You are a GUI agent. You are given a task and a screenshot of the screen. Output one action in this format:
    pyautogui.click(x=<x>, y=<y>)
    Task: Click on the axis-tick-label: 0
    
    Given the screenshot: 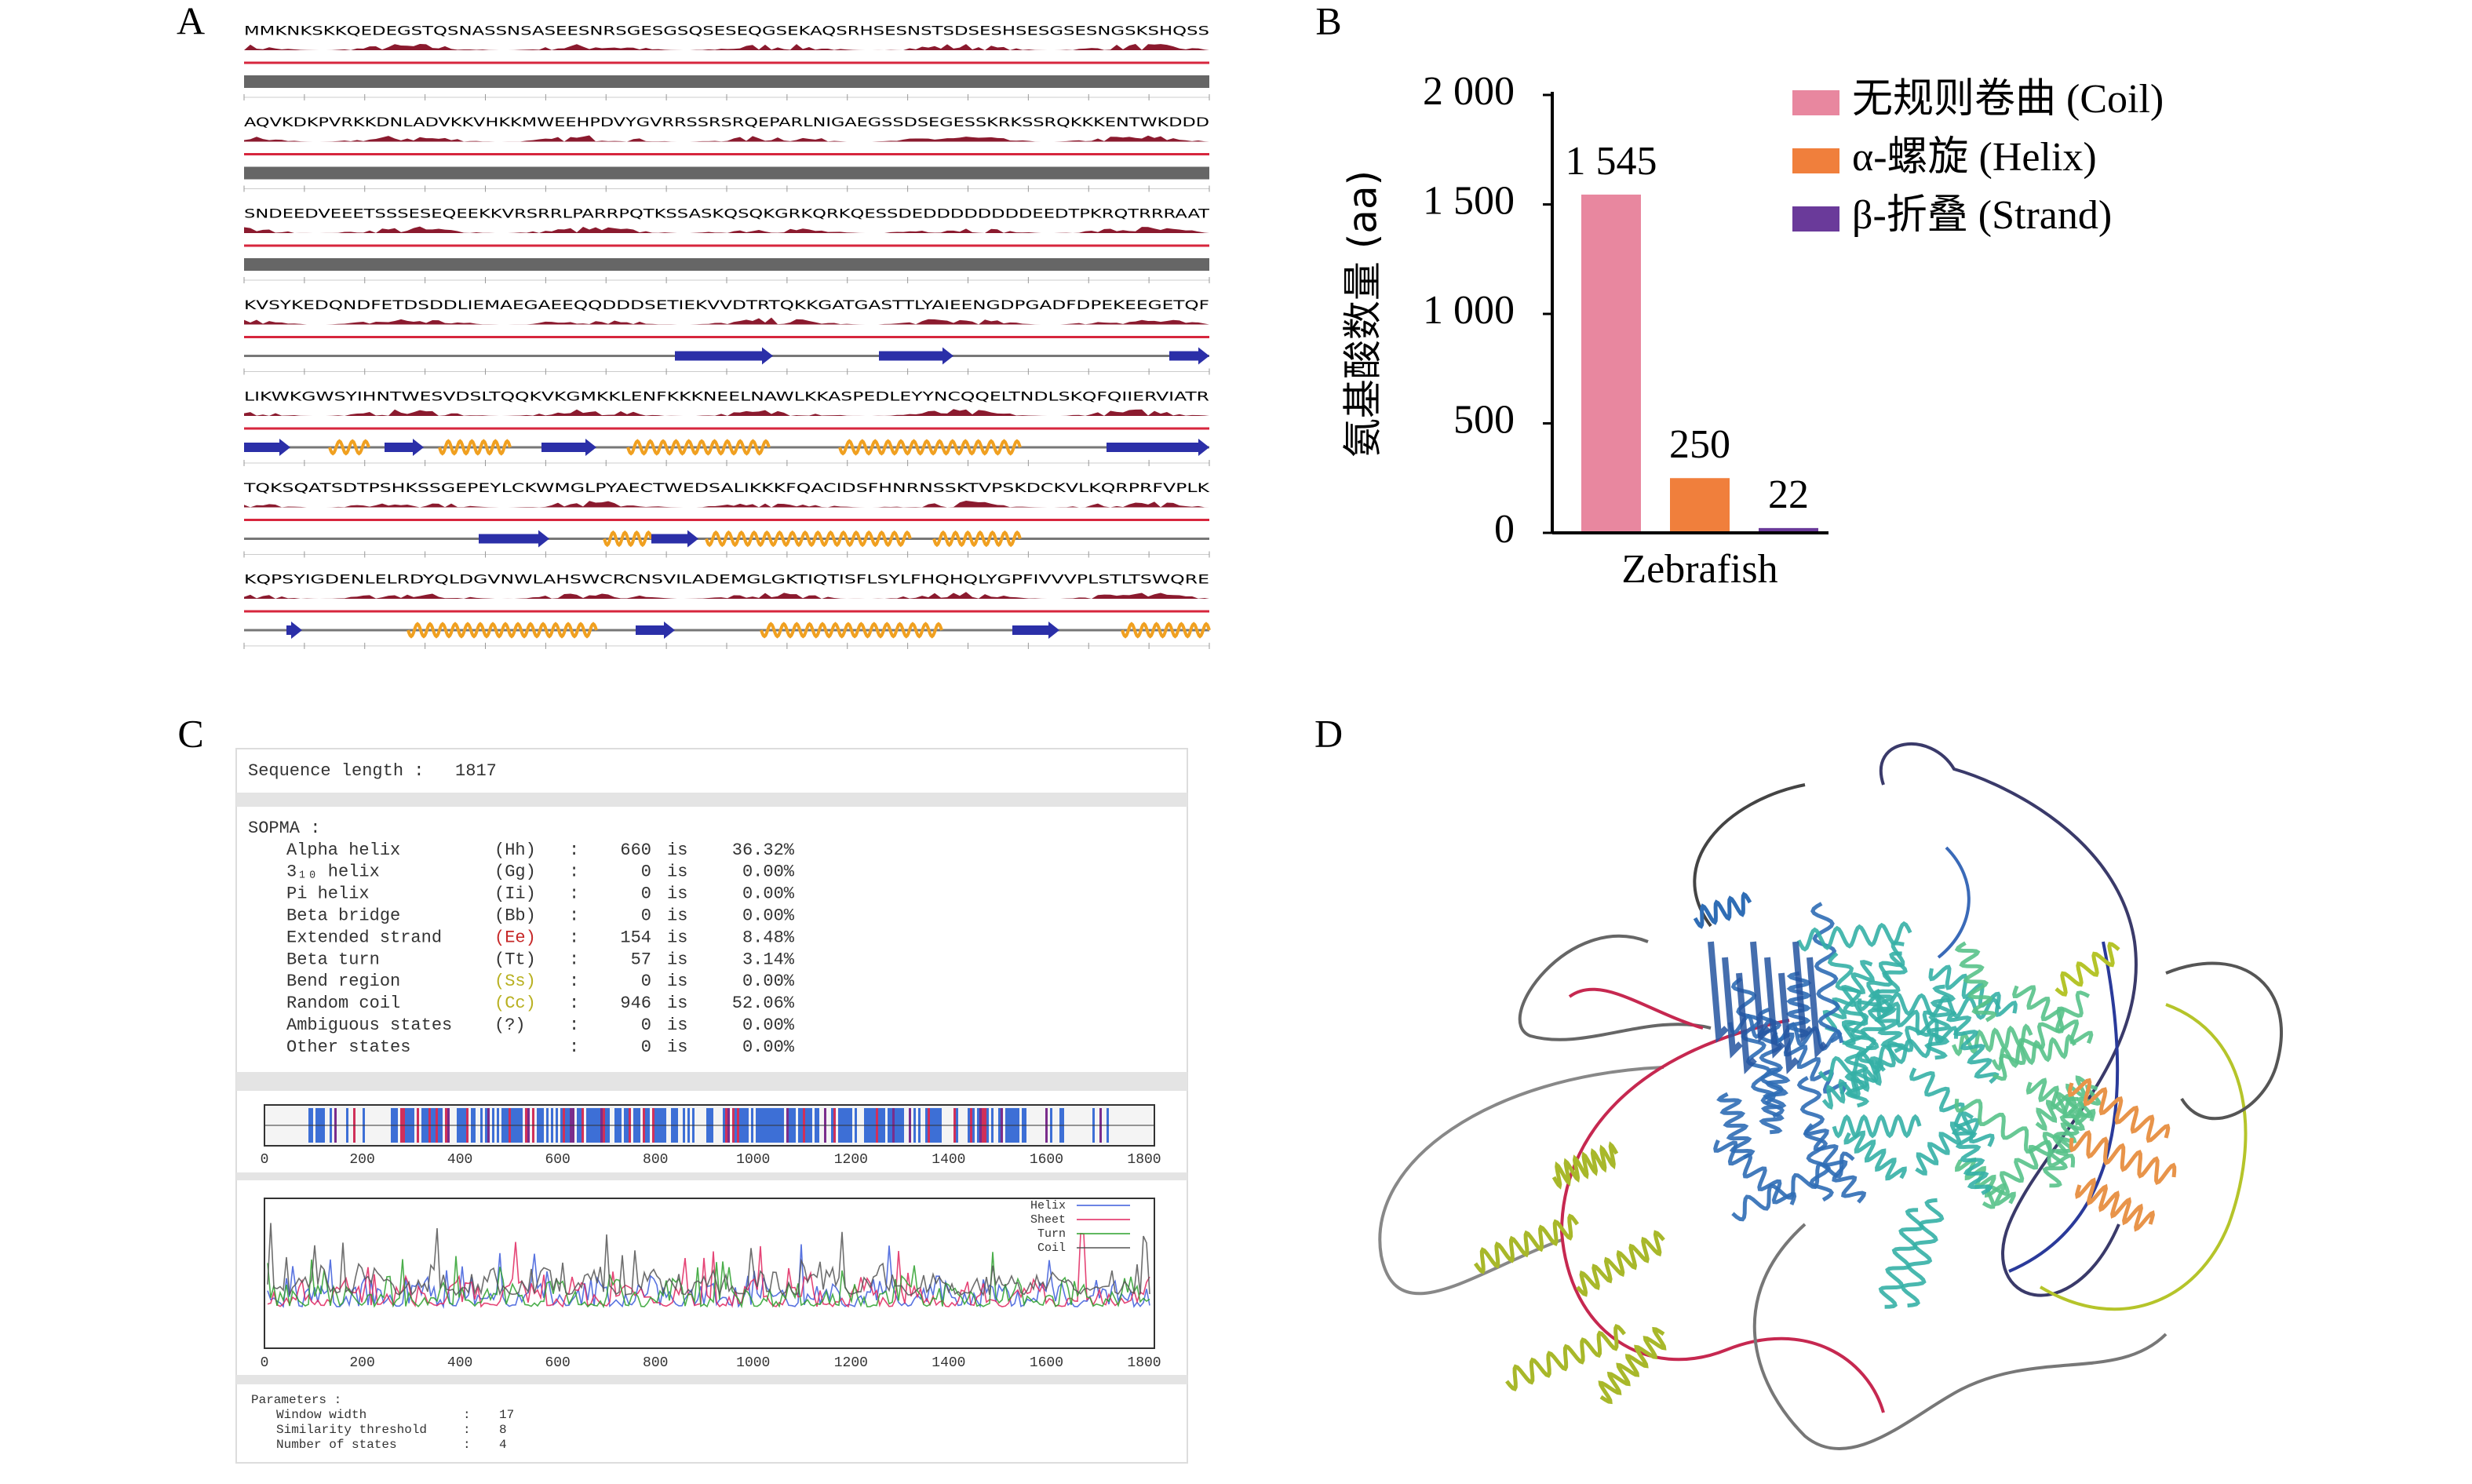 What is the action you would take?
    pyautogui.click(x=265, y=1363)
    